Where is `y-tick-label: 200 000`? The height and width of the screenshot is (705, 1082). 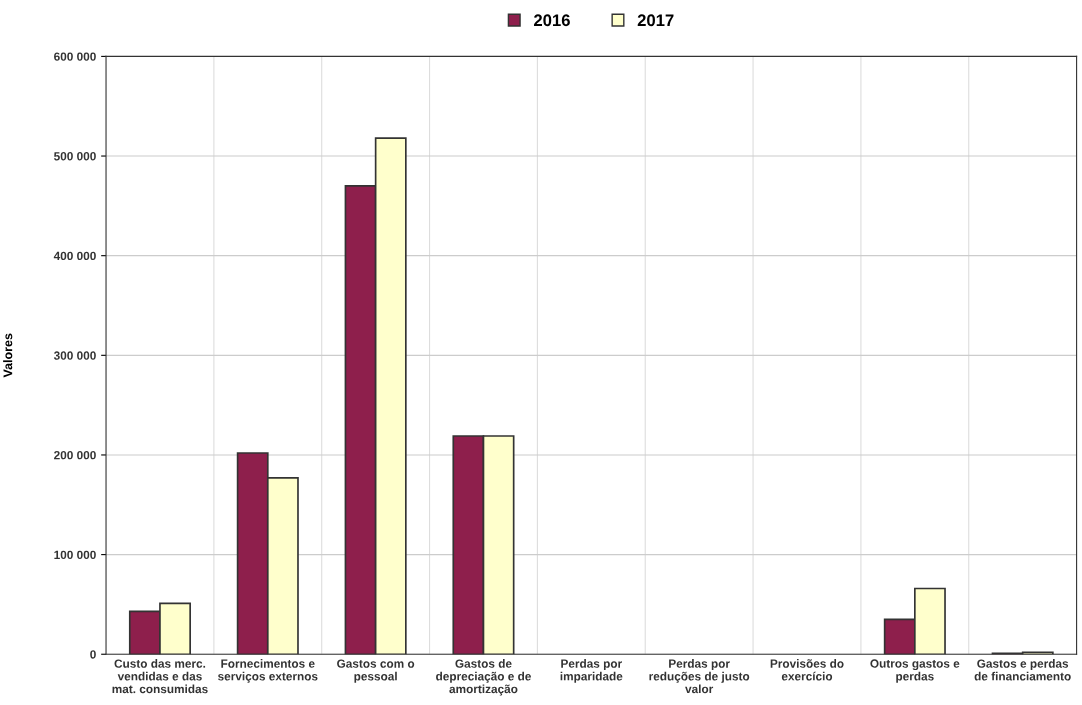
y-tick-label: 200 000 is located at coordinates (75, 455).